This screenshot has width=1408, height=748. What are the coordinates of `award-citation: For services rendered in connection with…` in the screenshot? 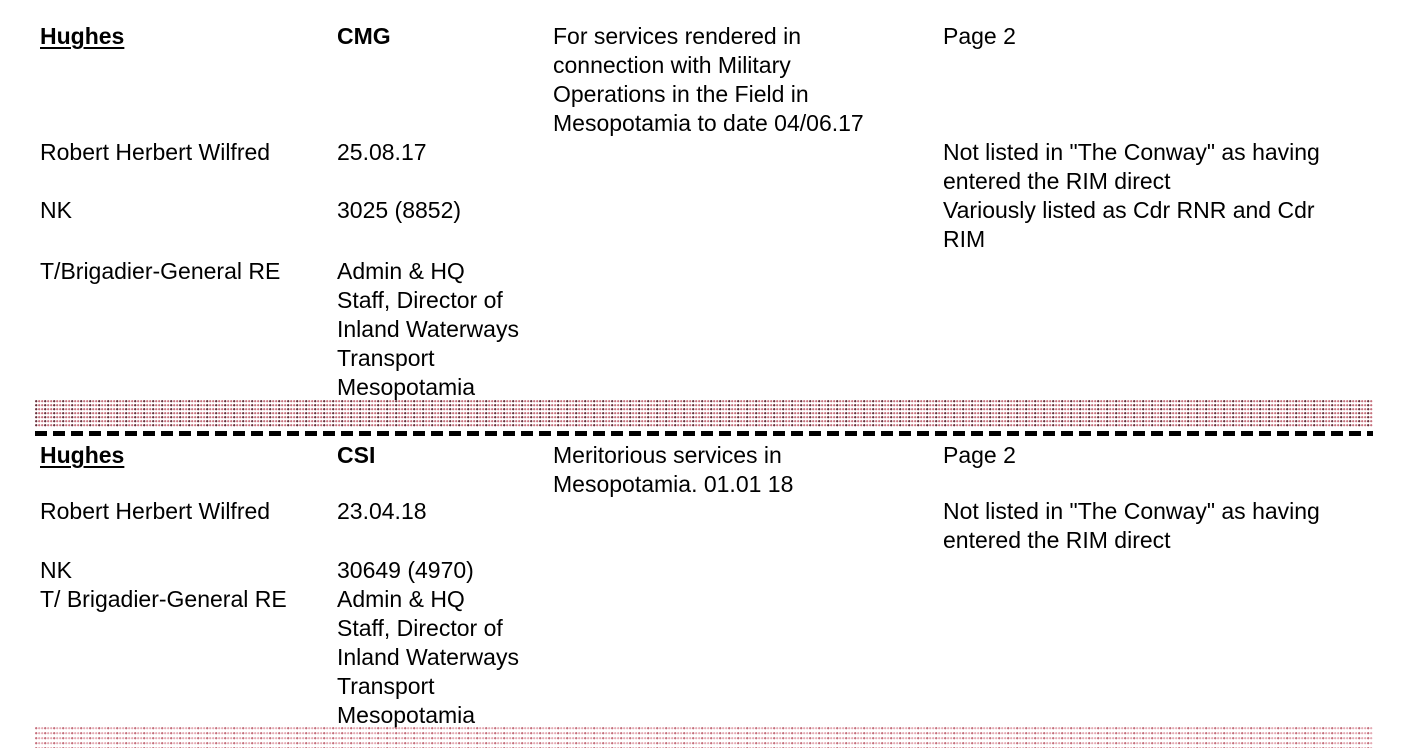 It's located at (708, 79).